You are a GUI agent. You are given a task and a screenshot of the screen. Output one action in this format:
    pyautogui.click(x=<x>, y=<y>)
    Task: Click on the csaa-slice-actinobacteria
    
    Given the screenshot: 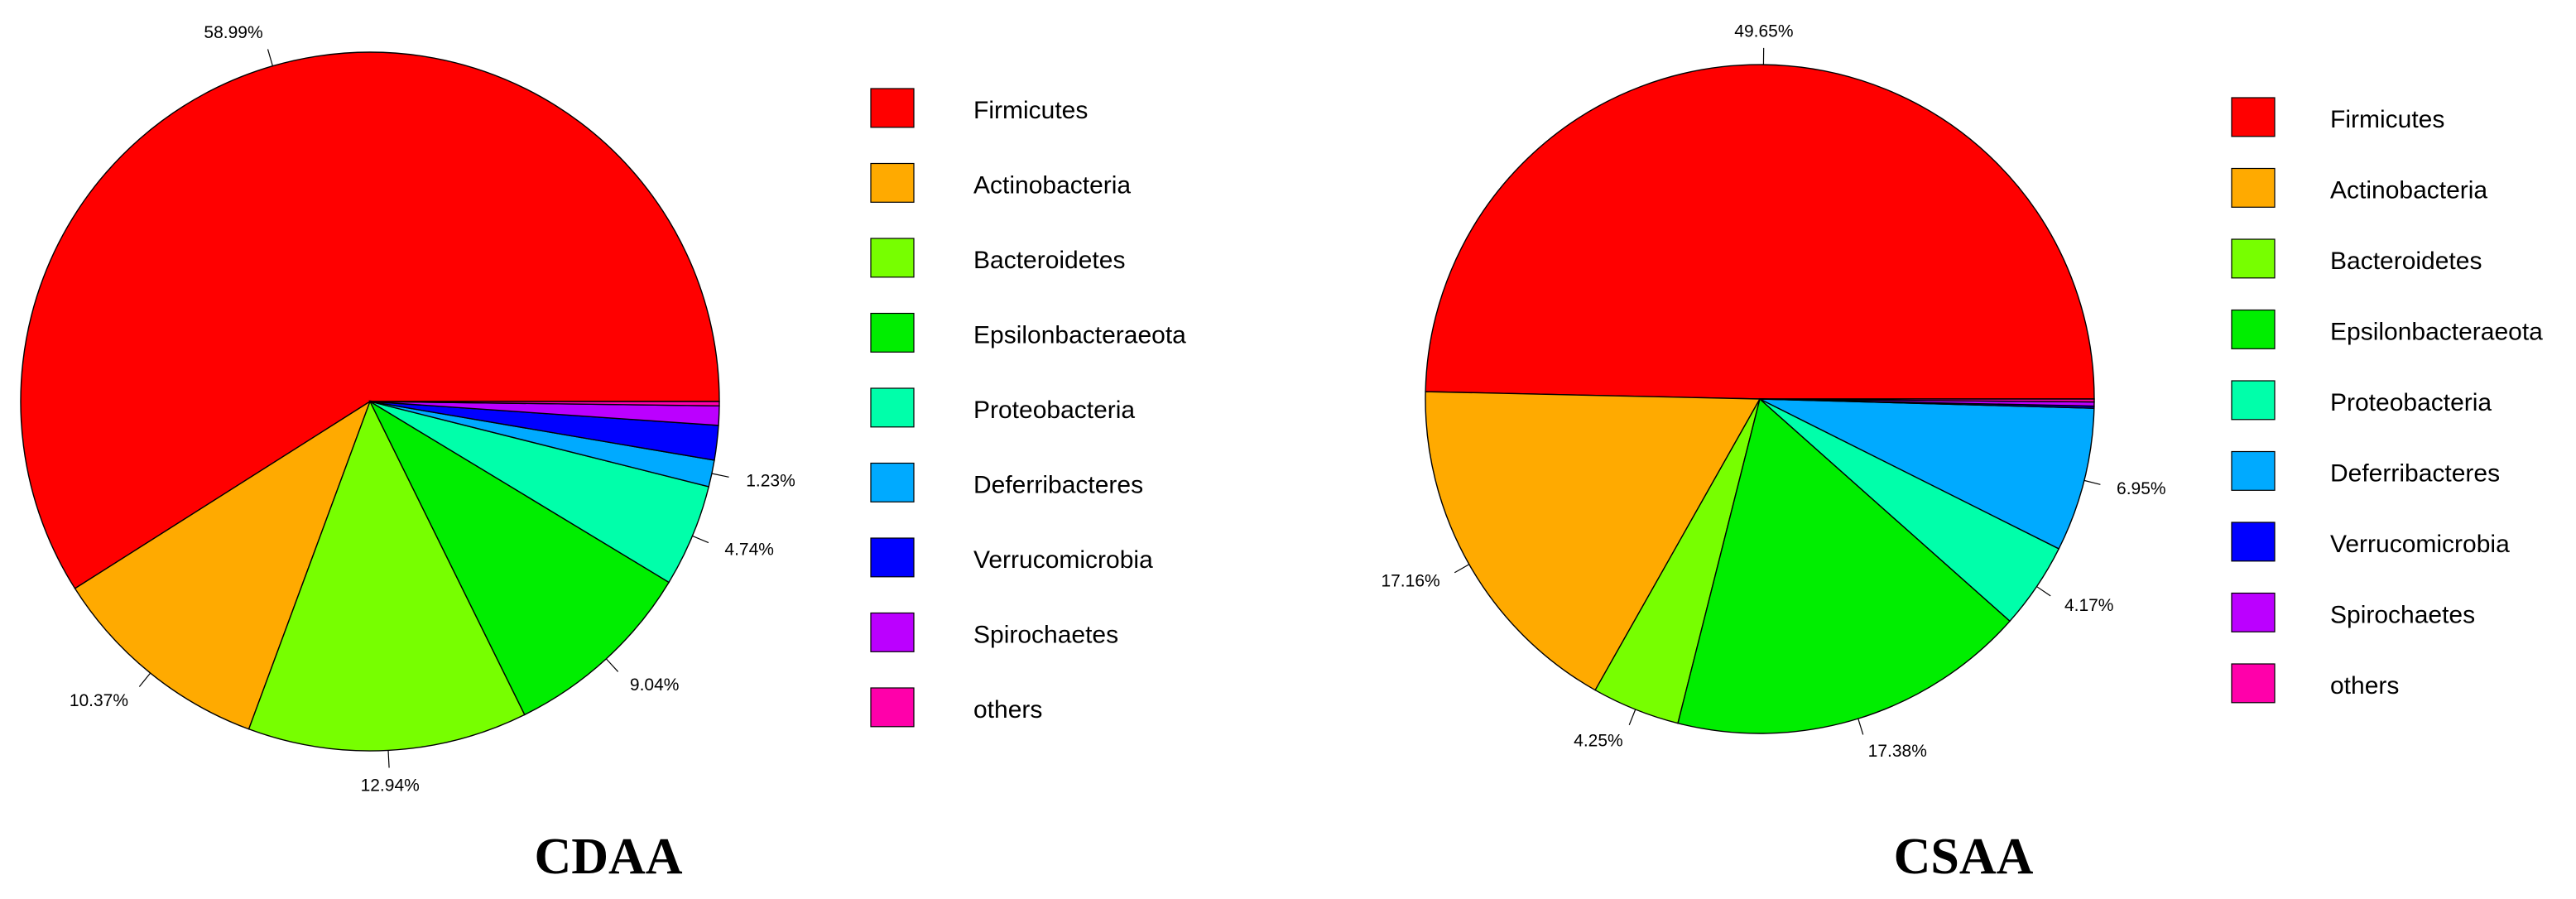 What is the action you would take?
    pyautogui.click(x=1593, y=541)
    